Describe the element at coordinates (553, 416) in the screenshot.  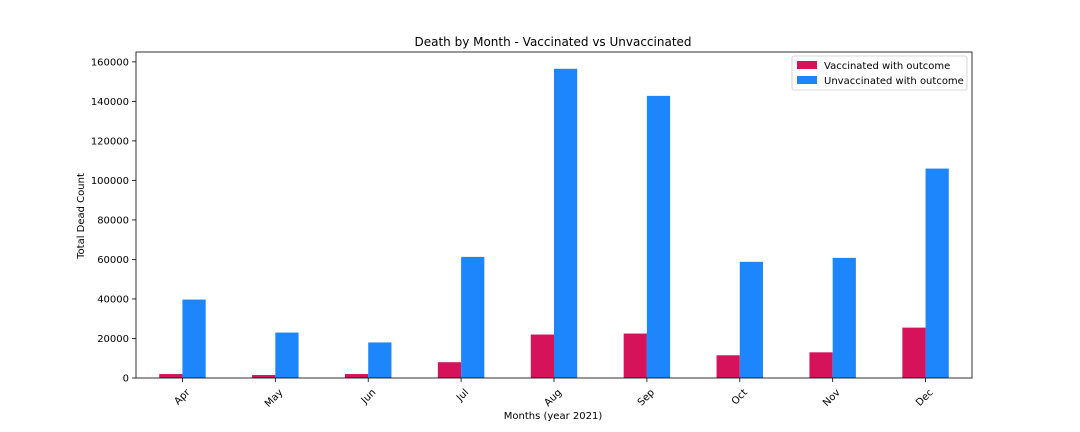
I see `x-axis-label: Months (year 2021)` at that location.